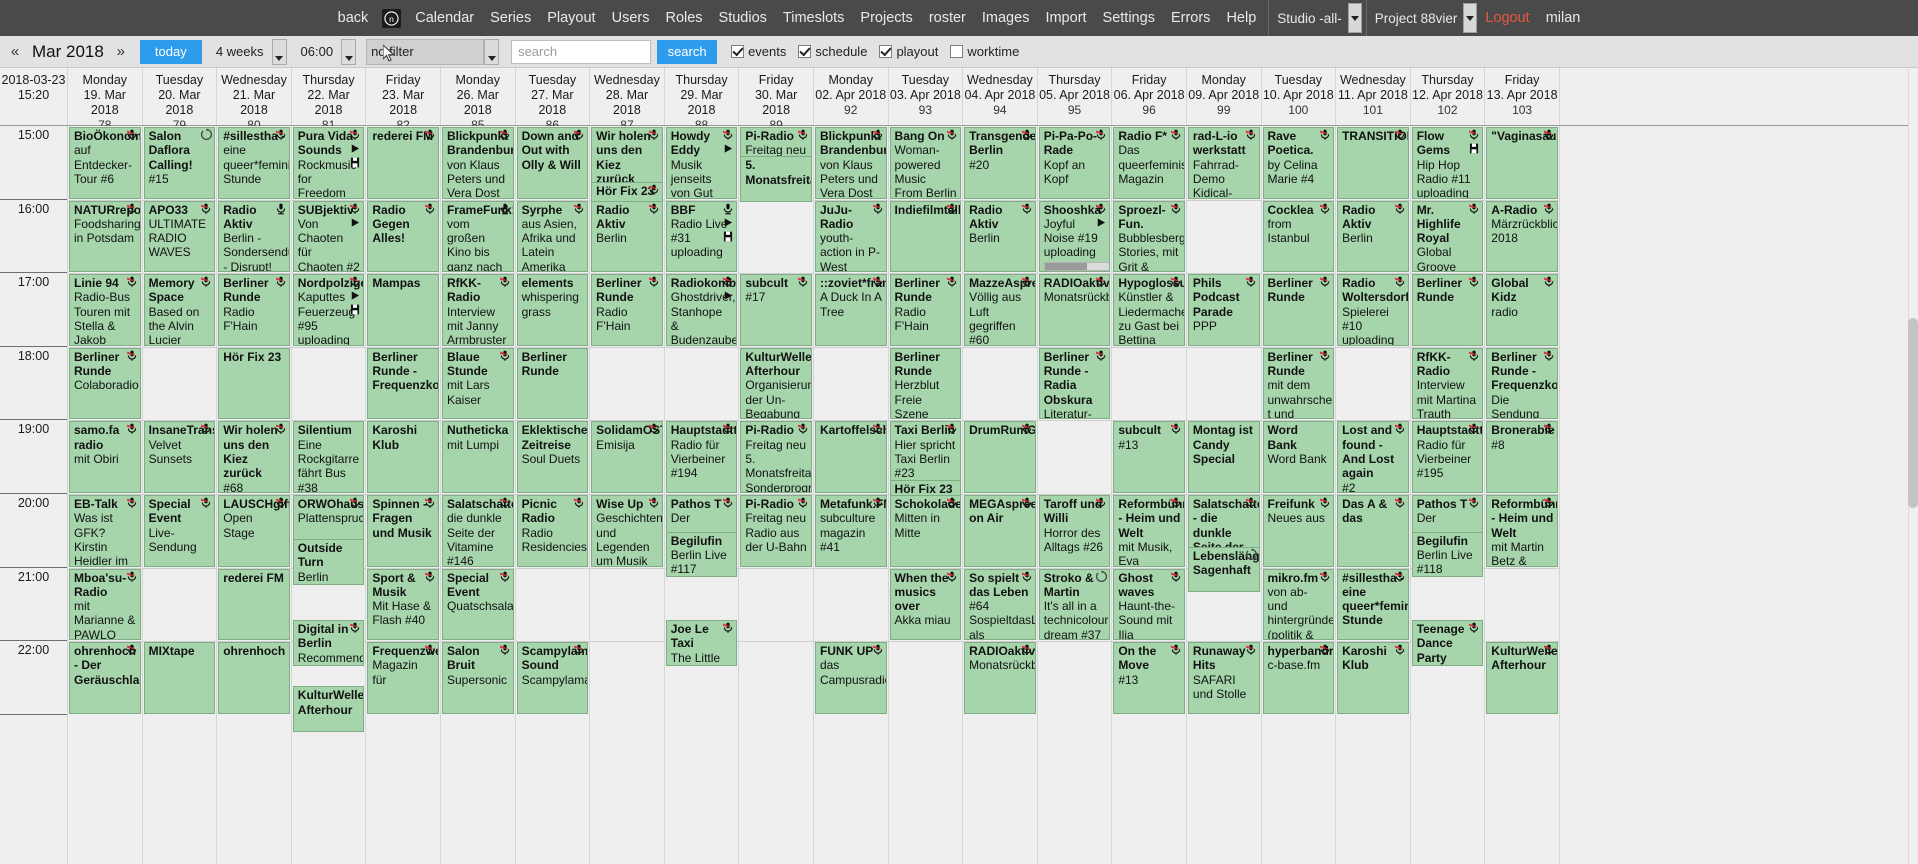 The image size is (1918, 864). I want to click on calendar-event: 5. Monatsfreitag, so click(776, 179).